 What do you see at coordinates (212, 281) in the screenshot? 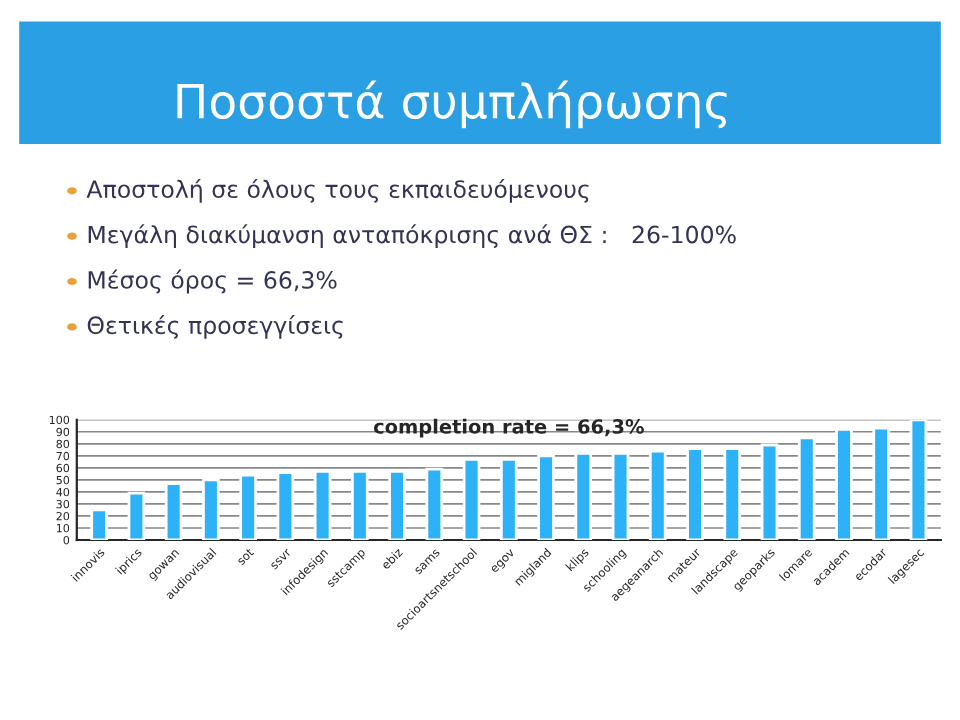
I see `text: Μέσος όρος = 66,3%` at bounding box center [212, 281].